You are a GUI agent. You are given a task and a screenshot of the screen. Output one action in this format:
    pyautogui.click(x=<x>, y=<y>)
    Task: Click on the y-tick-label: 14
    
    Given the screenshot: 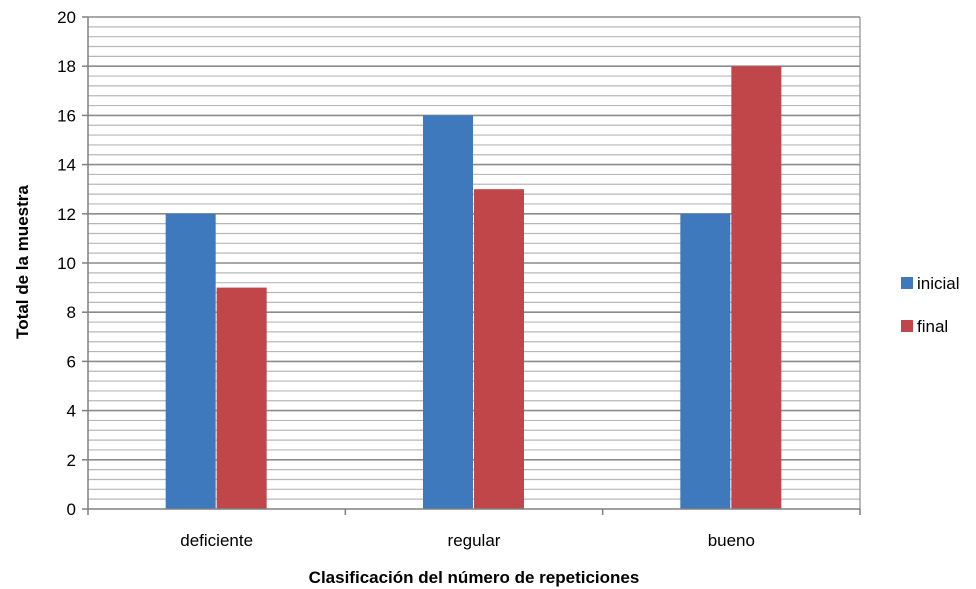 What is the action you would take?
    pyautogui.click(x=66, y=165)
    